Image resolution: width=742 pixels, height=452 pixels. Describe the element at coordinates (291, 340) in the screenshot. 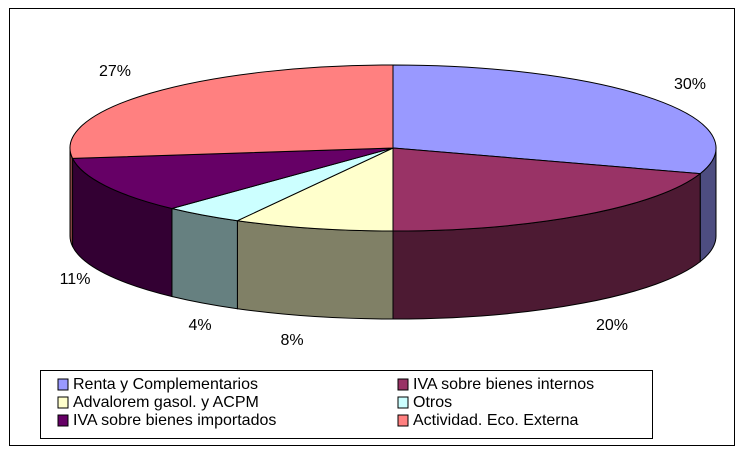

I see `data-label: 8%` at that location.